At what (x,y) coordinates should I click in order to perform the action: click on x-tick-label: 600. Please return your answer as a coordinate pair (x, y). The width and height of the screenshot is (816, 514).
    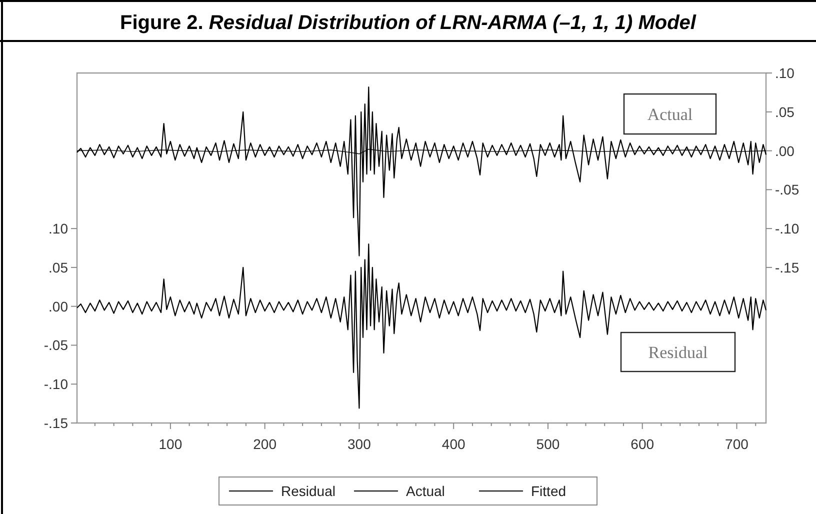
    Looking at the image, I should click on (642, 444).